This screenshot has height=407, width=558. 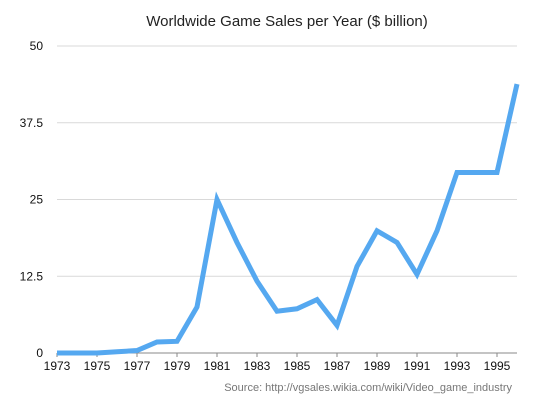 I want to click on y-tick-label: 25, so click(x=37, y=200).